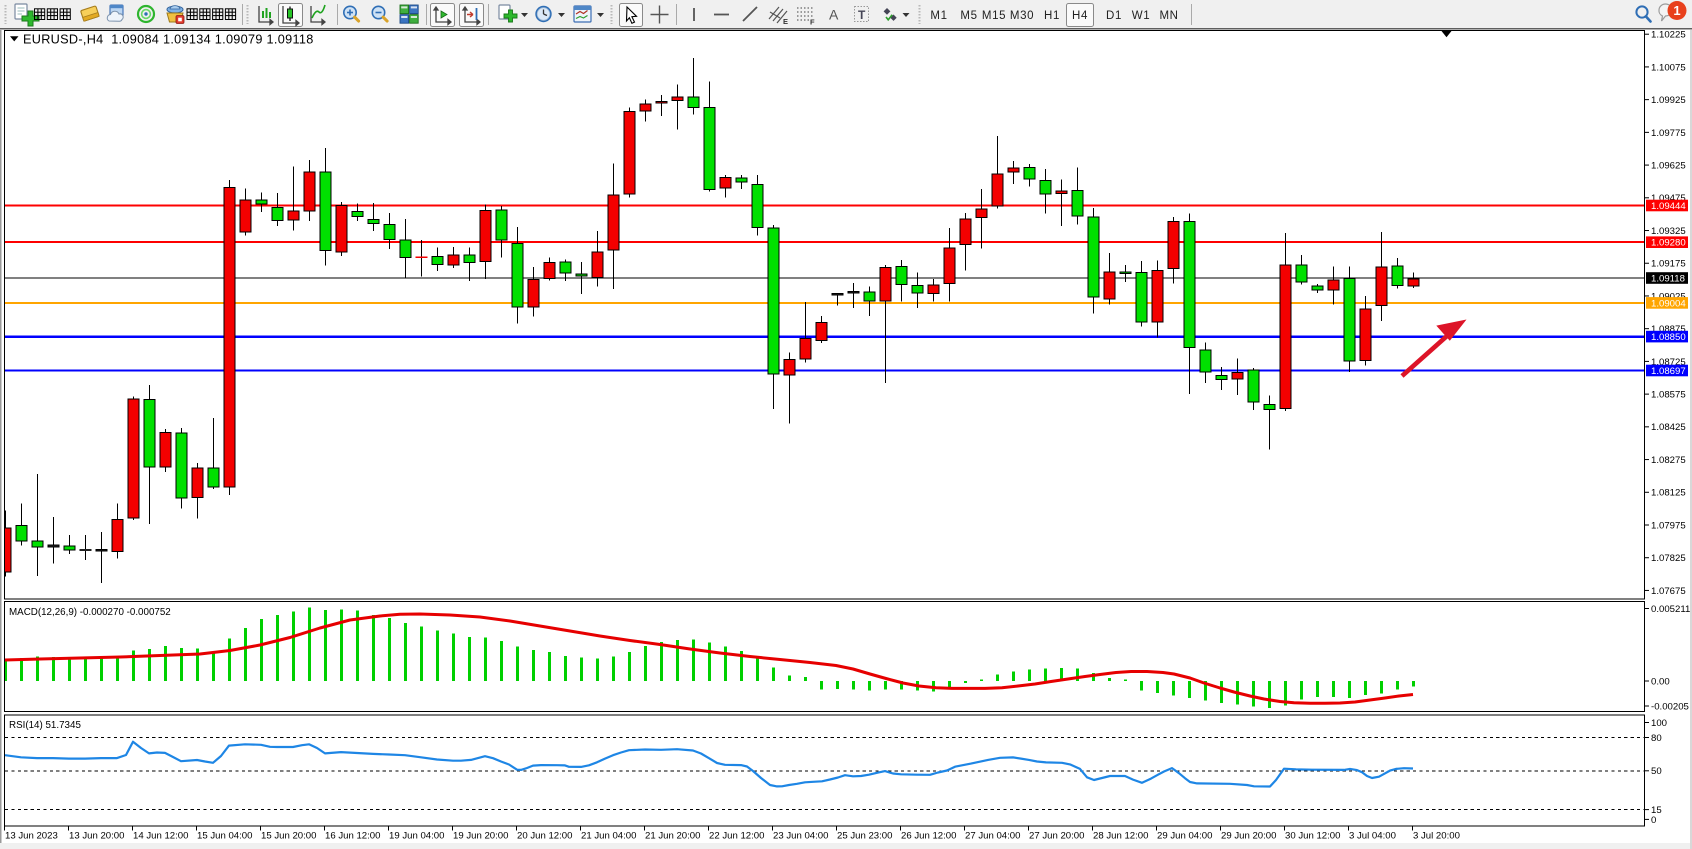 Image resolution: width=1692 pixels, height=849 pixels. What do you see at coordinates (1248, 836) in the screenshot?
I see `svg-text: 29 Jun 20:00` at bounding box center [1248, 836].